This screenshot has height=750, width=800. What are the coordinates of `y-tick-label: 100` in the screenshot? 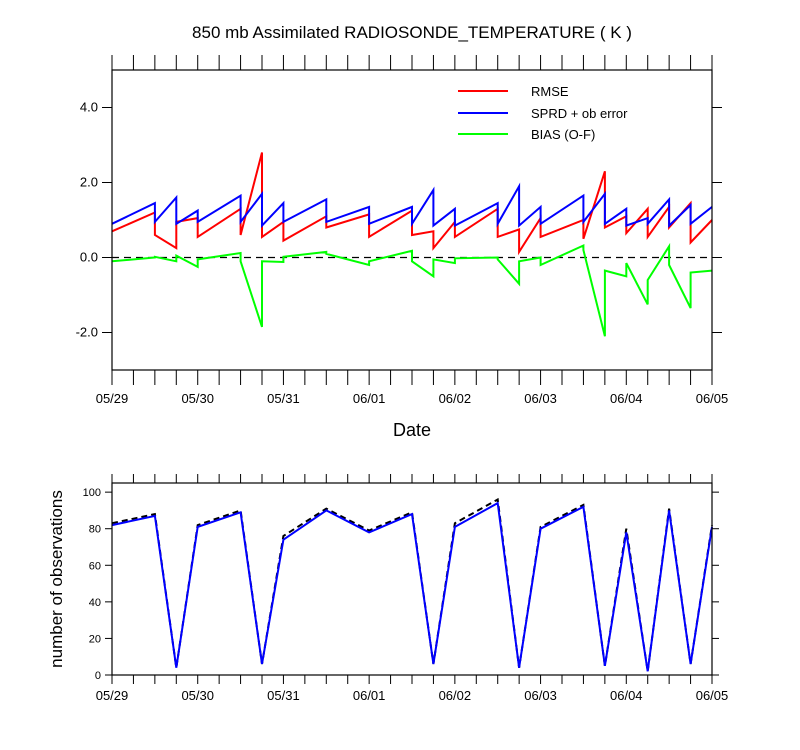 It's located at (92, 493).